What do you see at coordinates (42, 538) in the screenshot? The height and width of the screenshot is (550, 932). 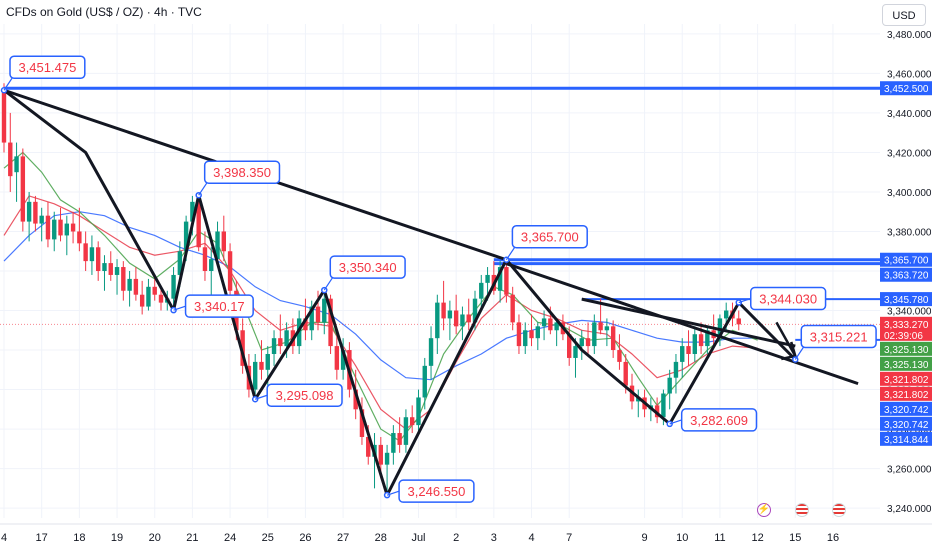 I see `x-tick-label: 17` at bounding box center [42, 538].